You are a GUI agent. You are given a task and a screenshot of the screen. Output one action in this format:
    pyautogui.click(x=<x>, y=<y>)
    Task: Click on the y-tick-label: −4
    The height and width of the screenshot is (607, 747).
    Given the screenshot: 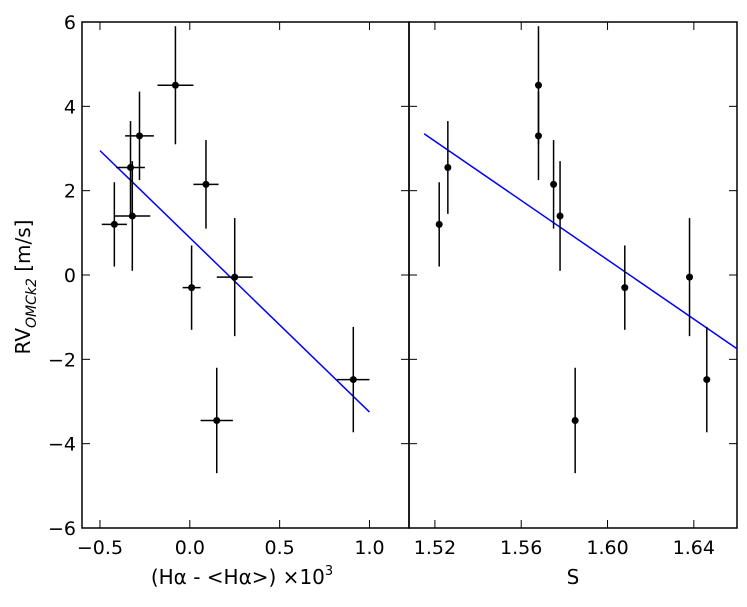 What is the action you would take?
    pyautogui.click(x=62, y=445)
    